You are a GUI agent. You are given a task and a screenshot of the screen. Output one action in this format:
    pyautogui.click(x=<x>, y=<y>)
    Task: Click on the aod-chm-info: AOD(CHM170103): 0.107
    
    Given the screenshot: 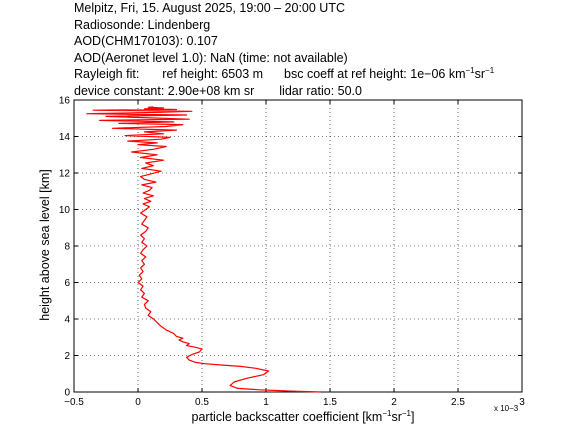 What is the action you would take?
    pyautogui.click(x=146, y=41)
    